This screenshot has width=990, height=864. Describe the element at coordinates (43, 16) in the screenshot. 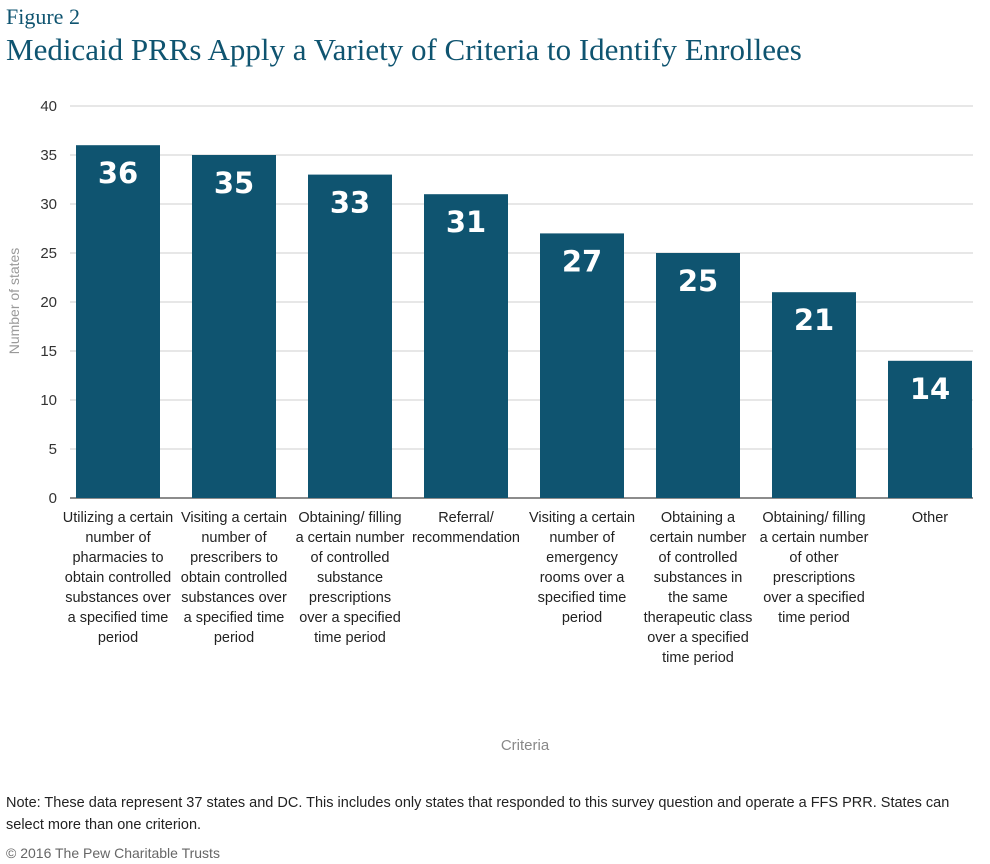

I see `figure-label: Figure 2` at that location.